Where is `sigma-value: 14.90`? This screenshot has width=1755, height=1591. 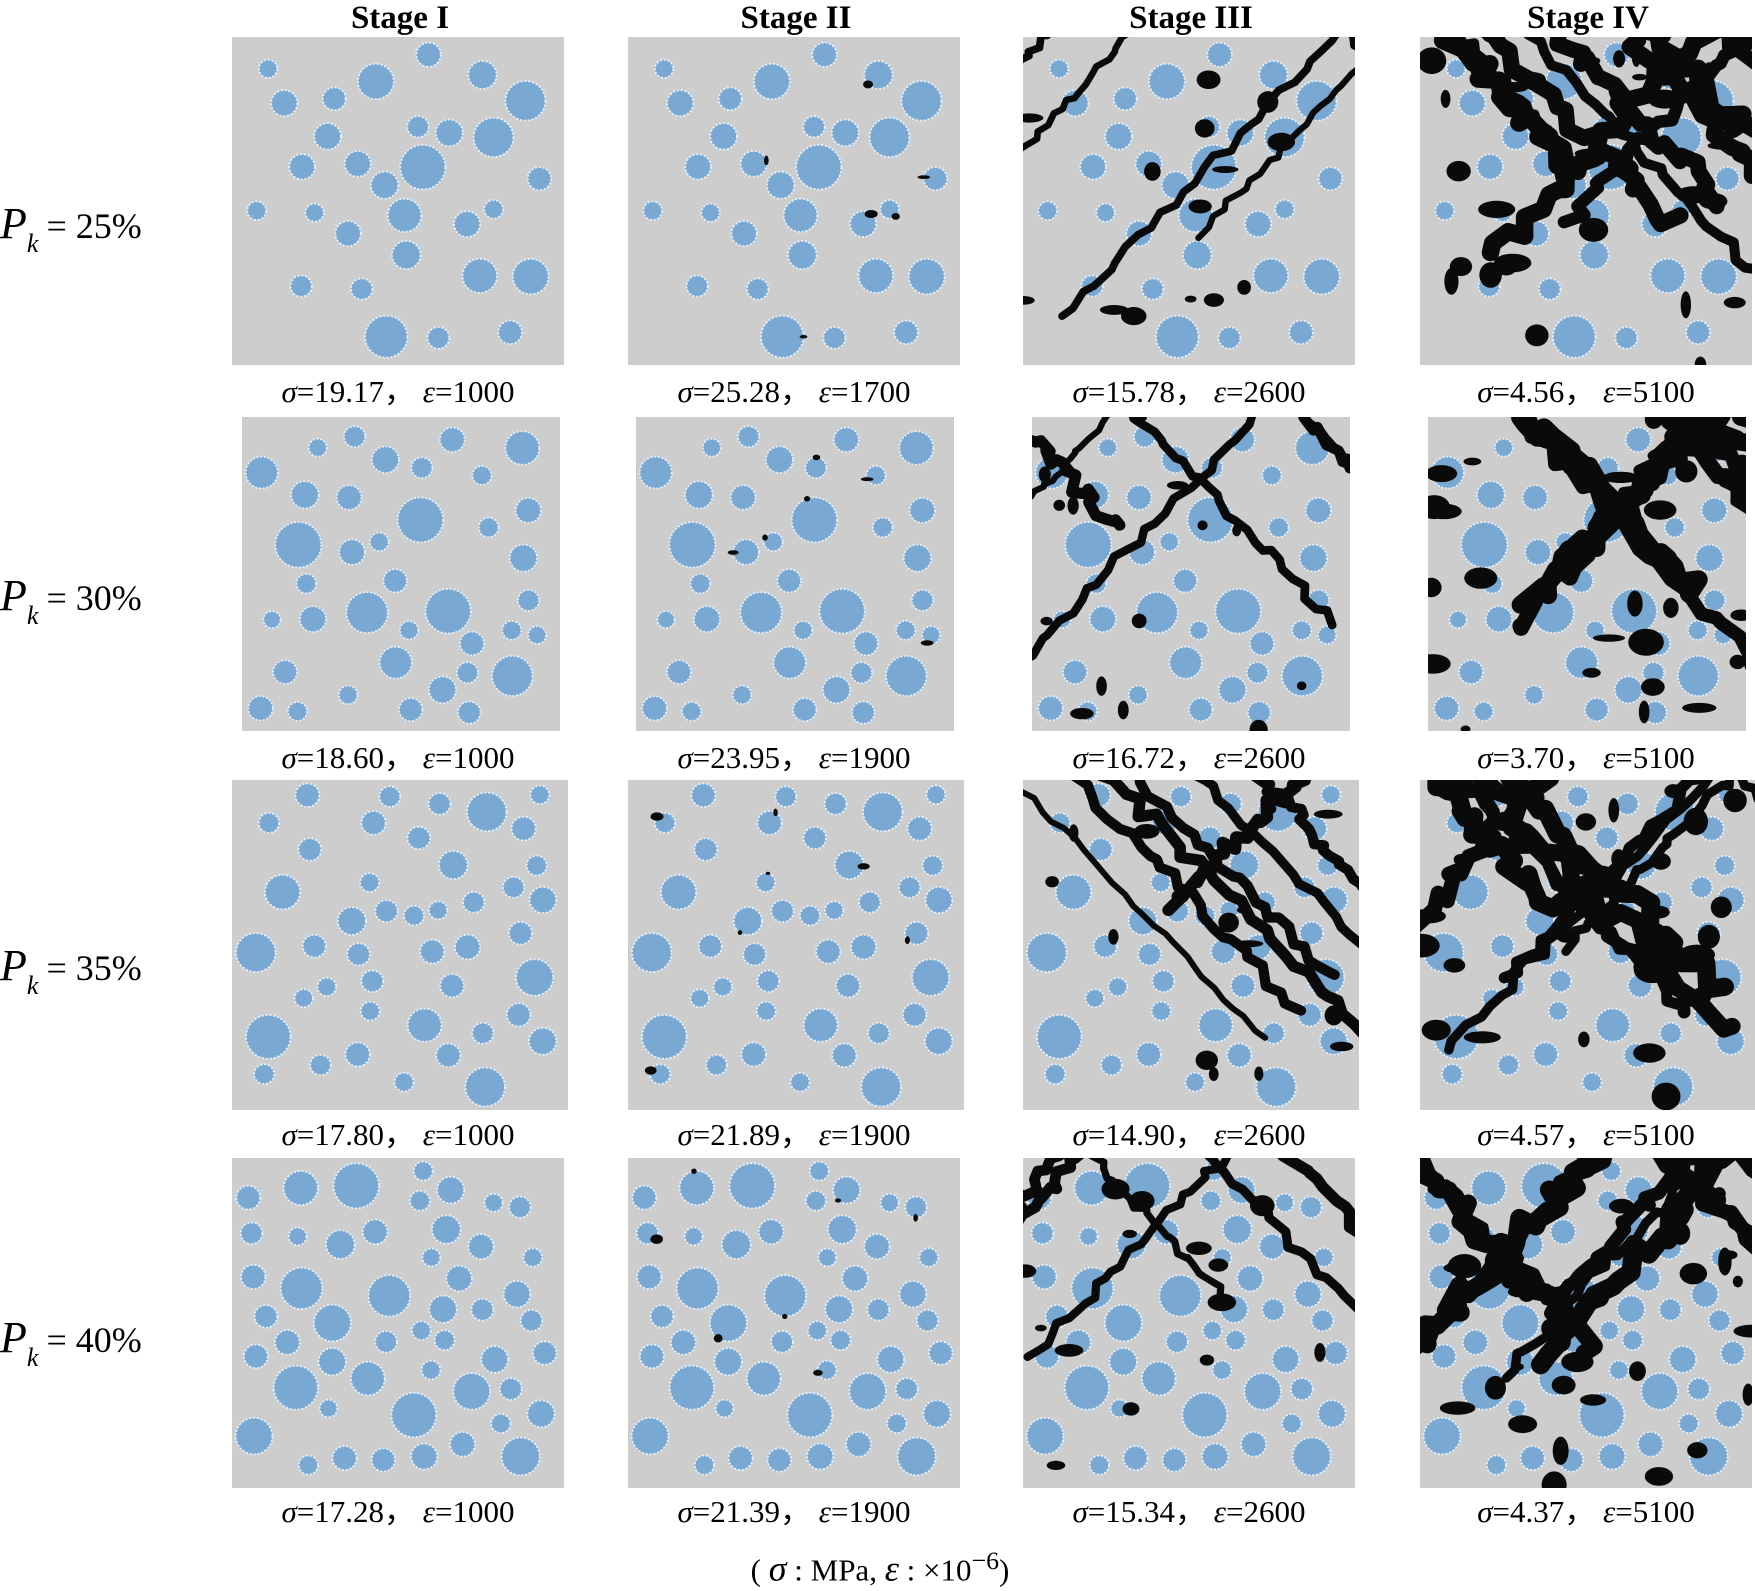
sigma-value: 14.90 is located at coordinates (1140, 1134).